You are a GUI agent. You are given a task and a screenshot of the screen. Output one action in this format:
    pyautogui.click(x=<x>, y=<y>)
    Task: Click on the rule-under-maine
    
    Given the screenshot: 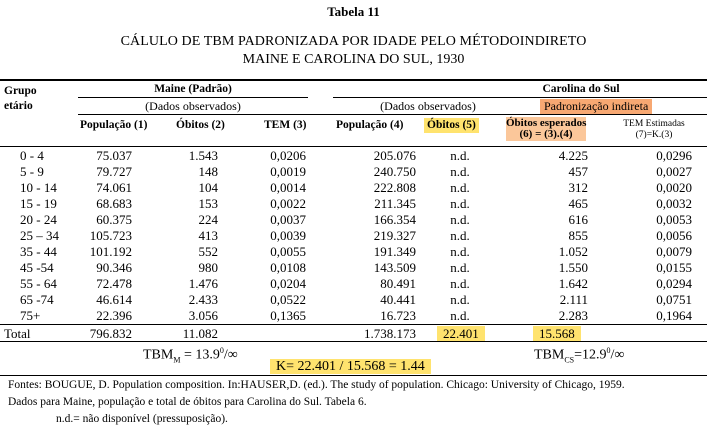 What is the action you would take?
    pyautogui.click(x=193, y=97)
    